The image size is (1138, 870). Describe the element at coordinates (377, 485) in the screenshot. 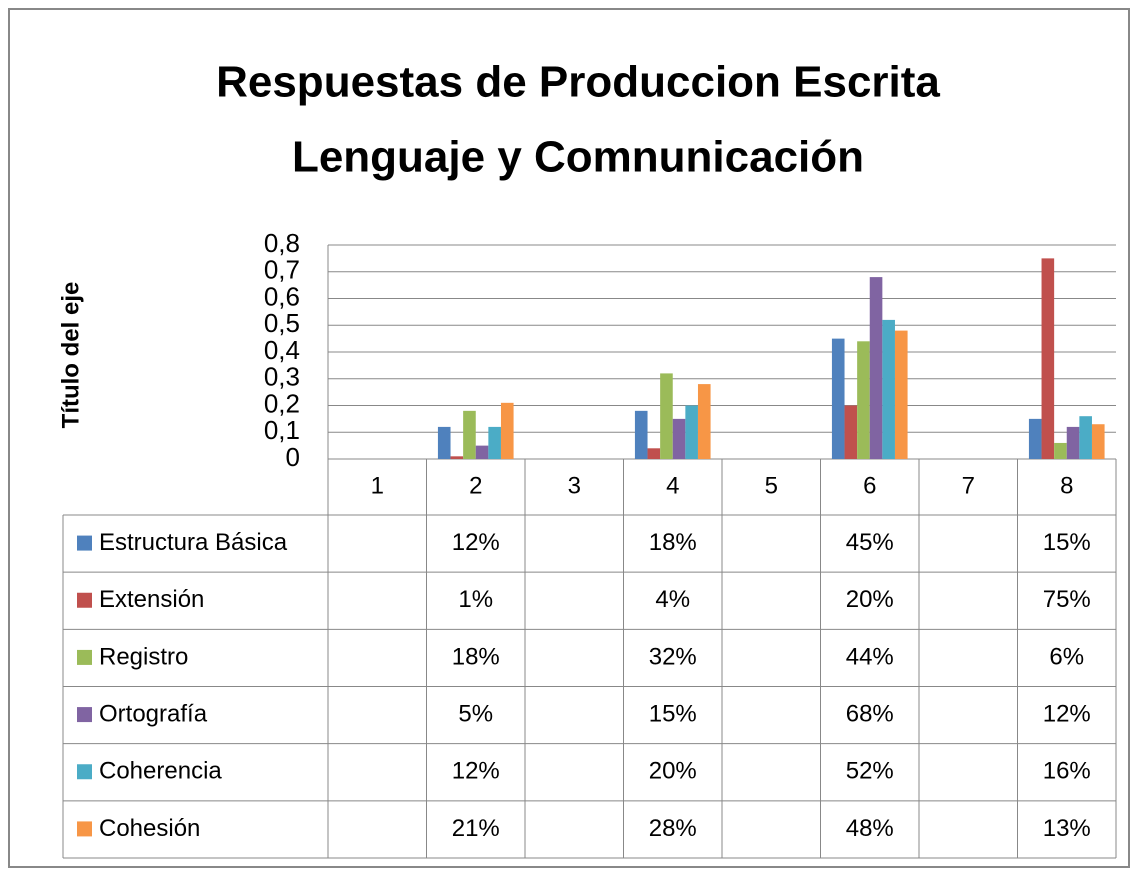

I see `x-tick-label: 1` at that location.